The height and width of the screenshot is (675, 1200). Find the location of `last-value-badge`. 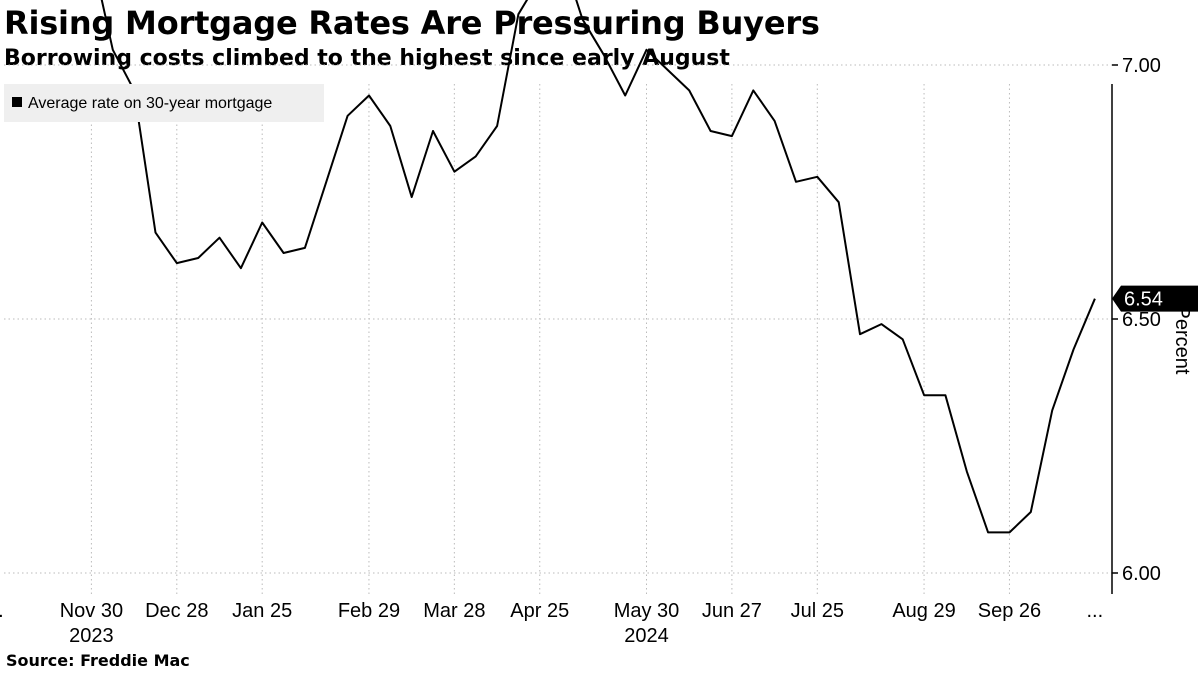

last-value-badge is located at coordinates (1155, 298).